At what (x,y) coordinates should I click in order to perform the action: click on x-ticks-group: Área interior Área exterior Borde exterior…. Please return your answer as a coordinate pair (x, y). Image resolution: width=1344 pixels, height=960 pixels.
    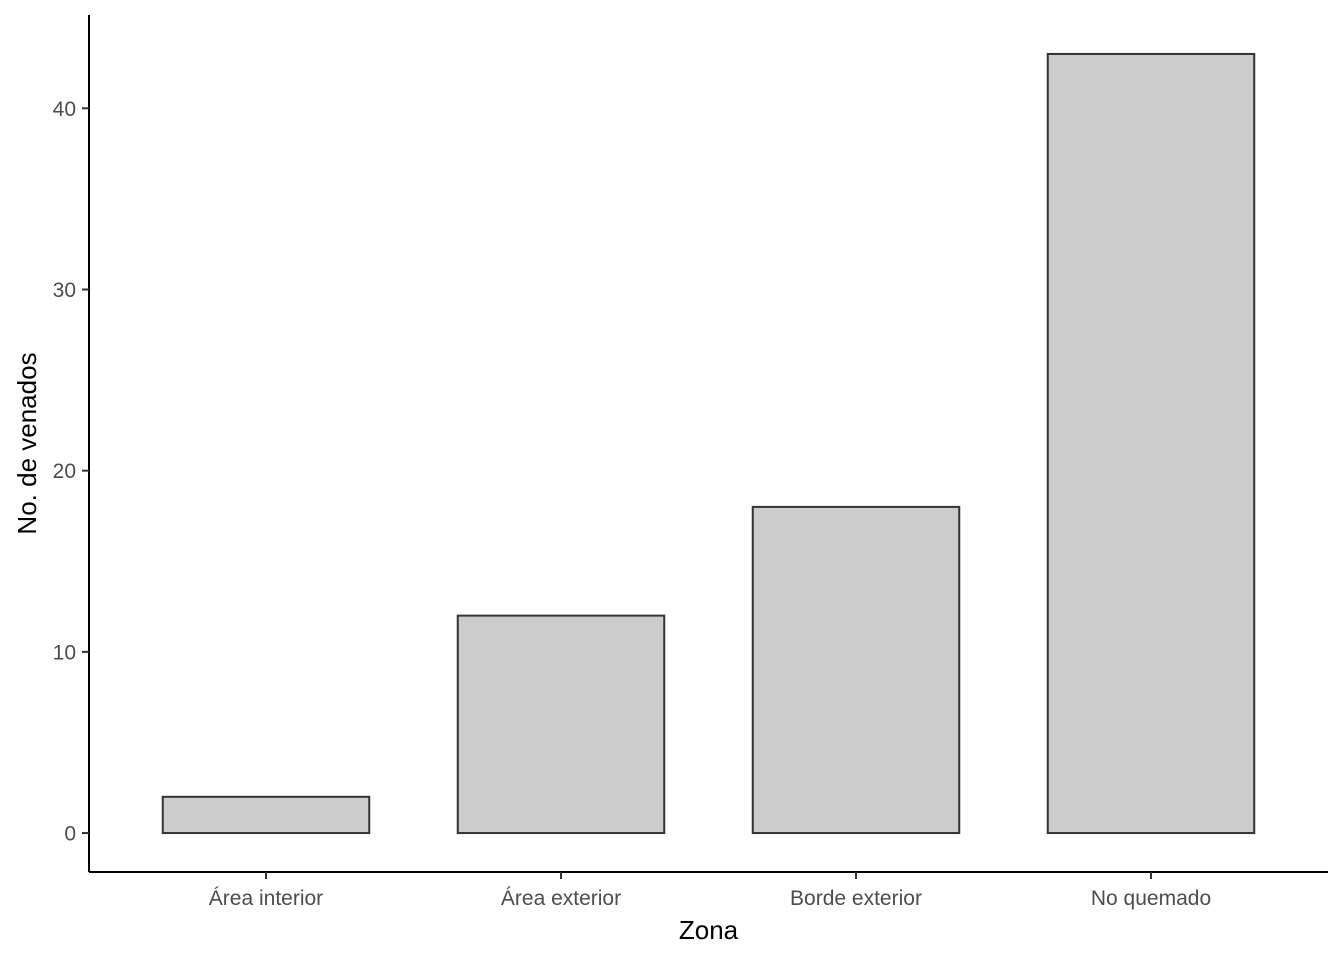
    Looking at the image, I should click on (710, 891).